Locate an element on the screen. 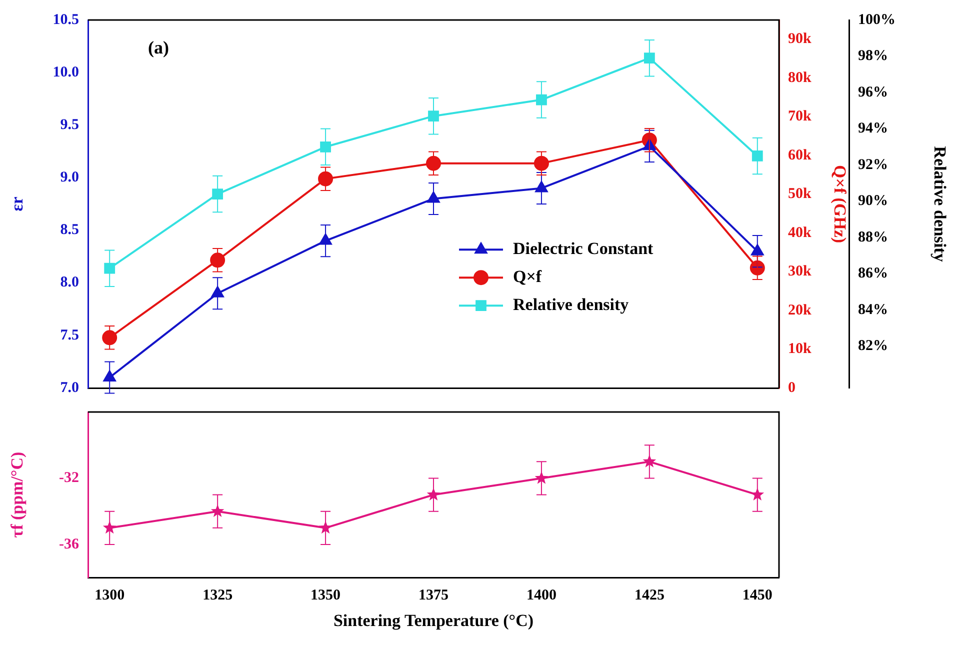  y3-tick-label: 82% is located at coordinates (873, 346).